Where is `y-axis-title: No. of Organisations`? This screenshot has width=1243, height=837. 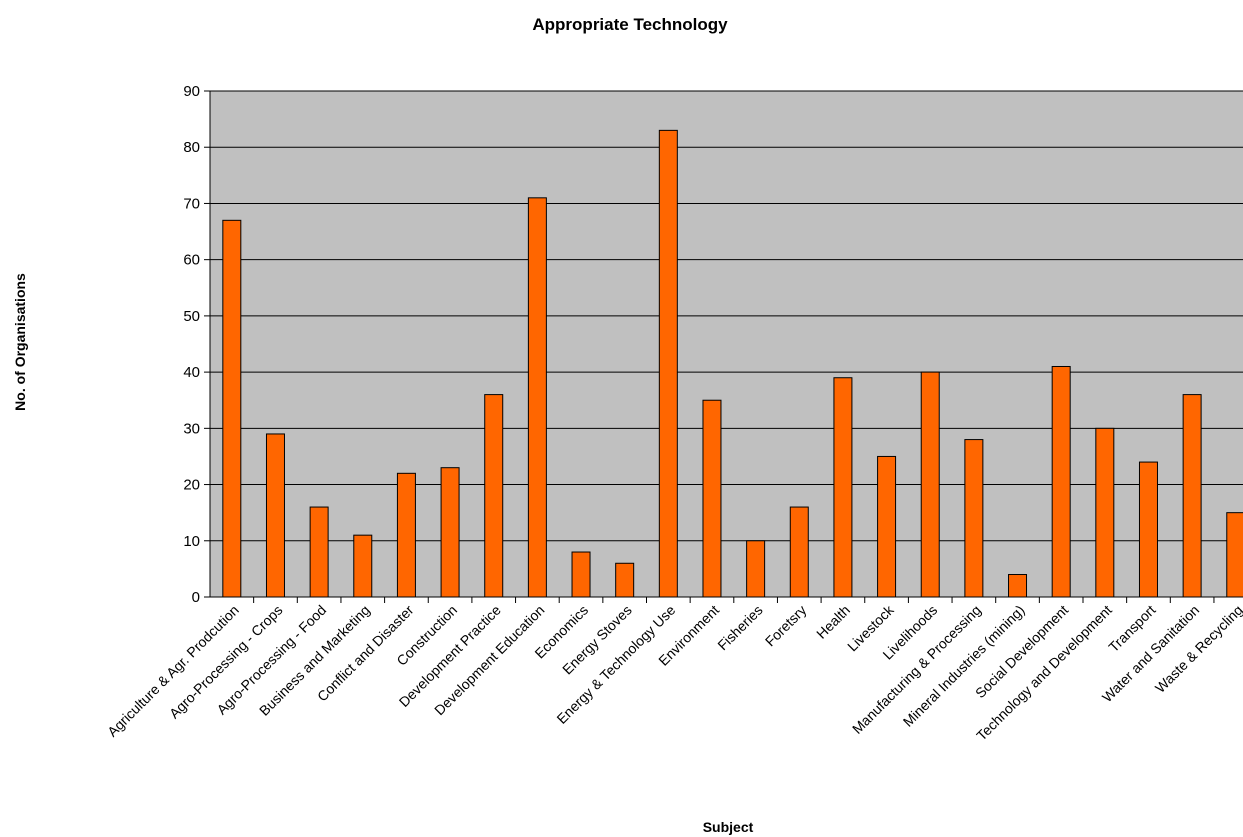
y-axis-title: No. of Organisations is located at coordinates (20, 342).